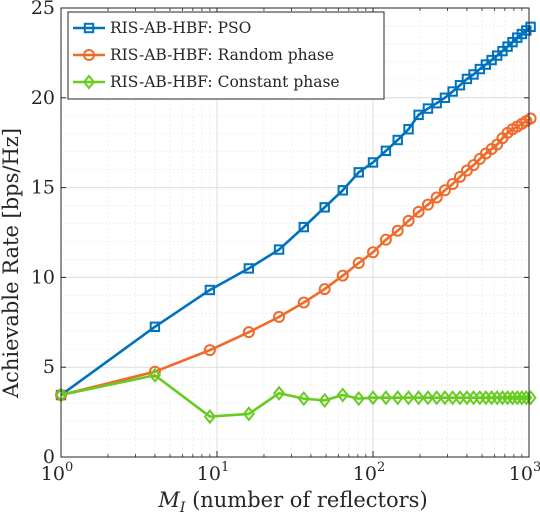  I want to click on y-tick-label: 15, so click(43, 188).